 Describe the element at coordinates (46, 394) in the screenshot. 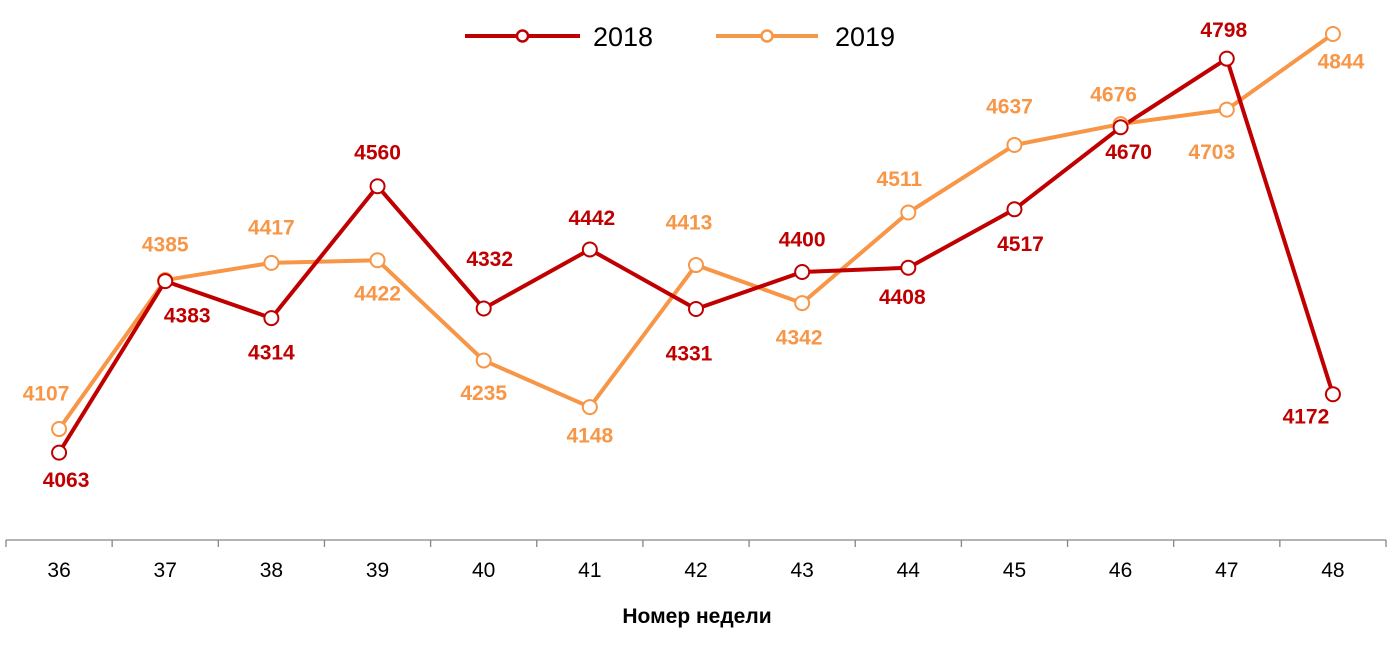

I see `data-label-2019: 4107` at that location.